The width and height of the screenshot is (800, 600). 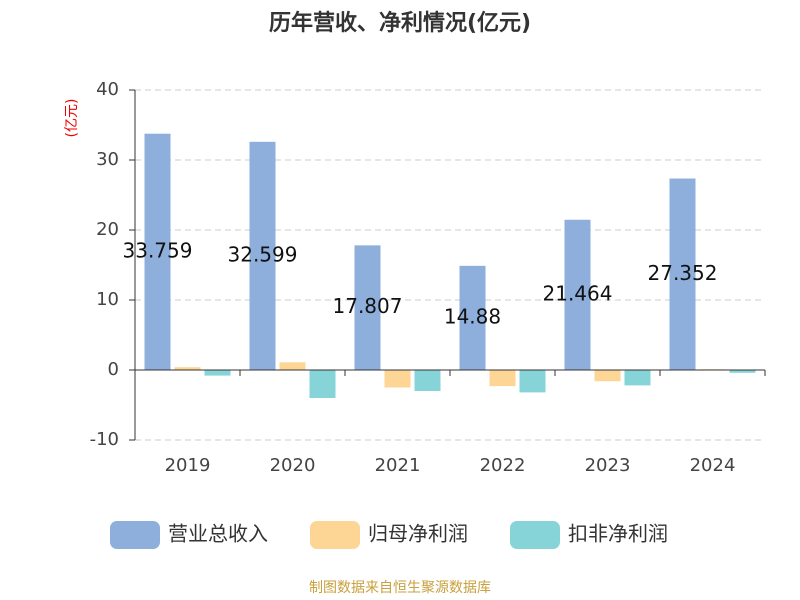 I want to click on y-tick-label: 20, so click(x=107, y=229).